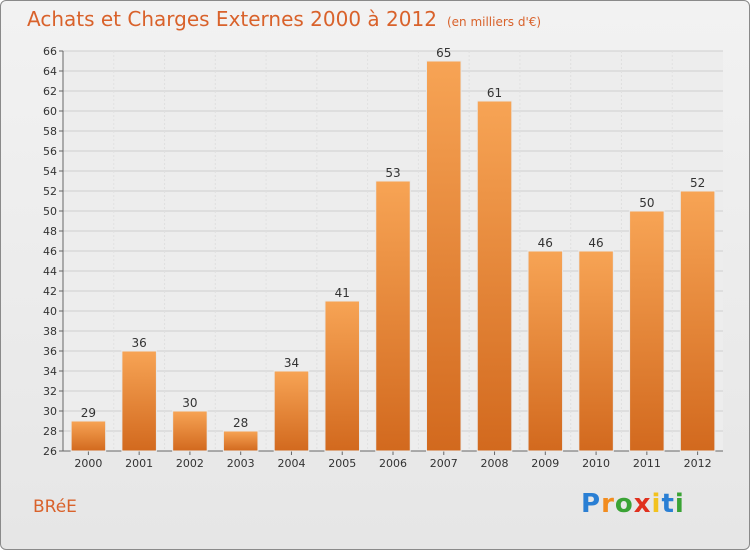  Describe the element at coordinates (232, 19) in the screenshot. I see `chart-title: Achats et Charges Externes 2000 à 2012` at that location.